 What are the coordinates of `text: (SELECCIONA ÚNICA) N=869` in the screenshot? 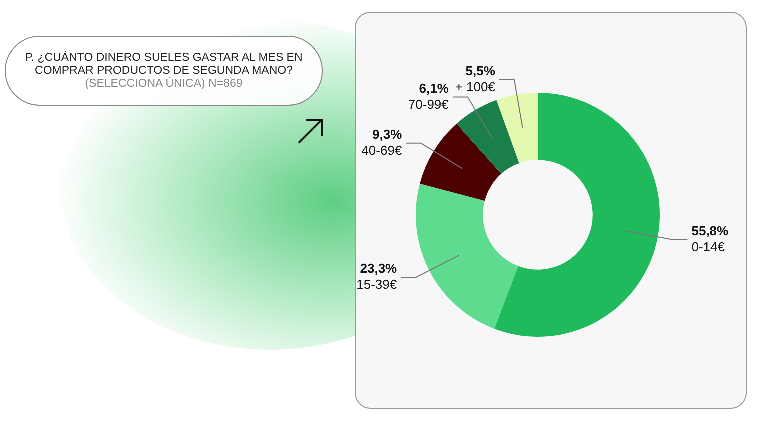 It's located at (164, 84).